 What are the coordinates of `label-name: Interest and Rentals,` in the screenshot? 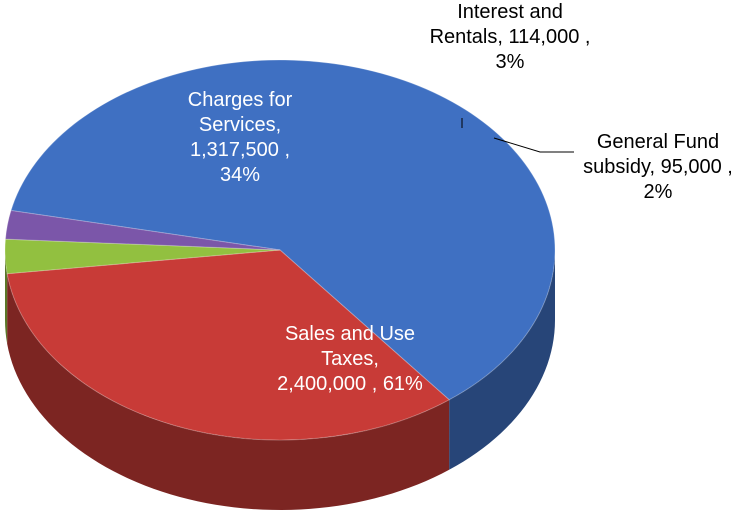 It's located at (496, 24).